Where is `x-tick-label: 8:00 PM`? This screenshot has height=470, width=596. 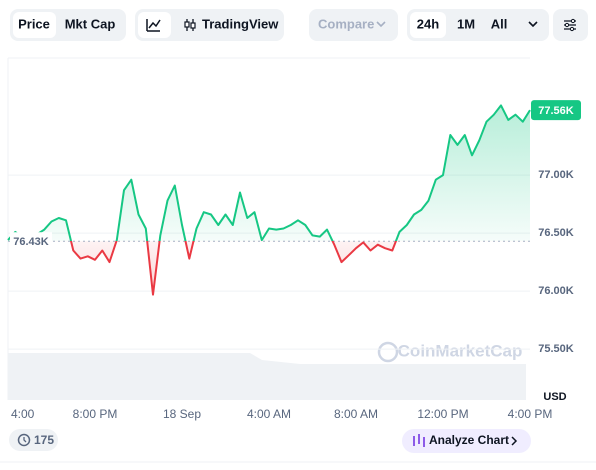
x-tick-label: 8:00 PM is located at coordinates (95, 414).